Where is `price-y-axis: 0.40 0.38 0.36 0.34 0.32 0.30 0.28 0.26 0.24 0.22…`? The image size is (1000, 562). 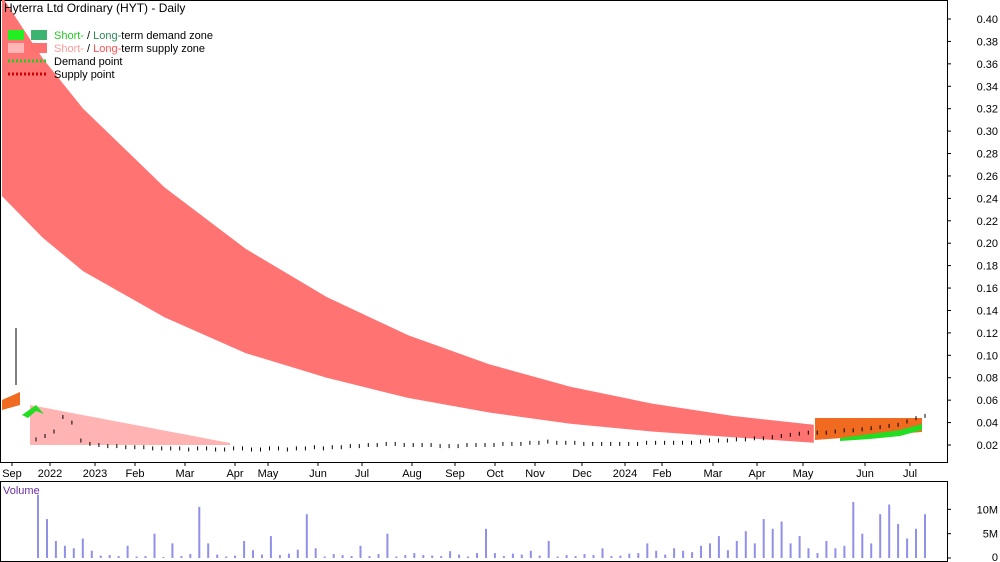 price-y-axis: 0.40 0.38 0.36 0.34 0.32 0.30 0.28 0.26 0.24 0.22… is located at coordinates (972, 233).